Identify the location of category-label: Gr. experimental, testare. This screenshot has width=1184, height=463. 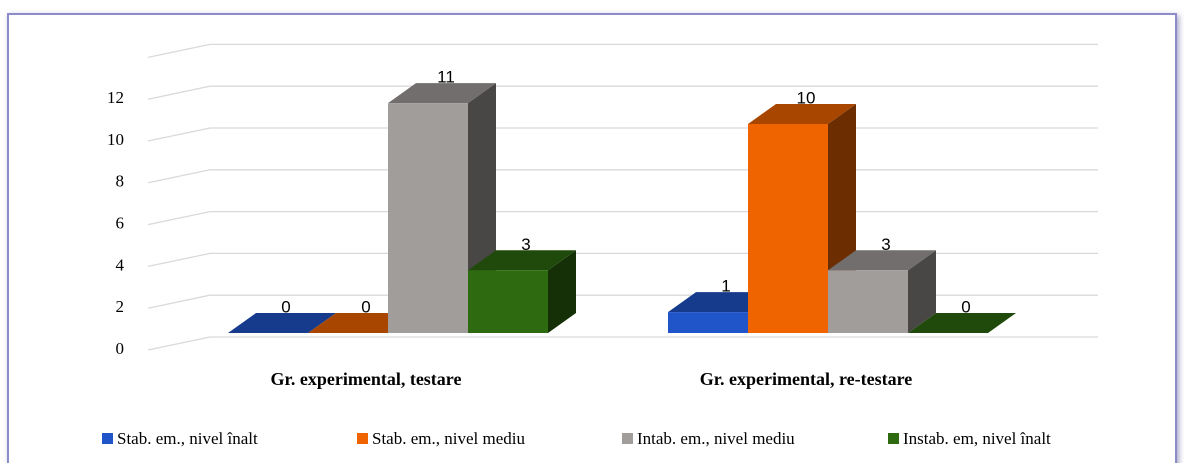
(366, 379).